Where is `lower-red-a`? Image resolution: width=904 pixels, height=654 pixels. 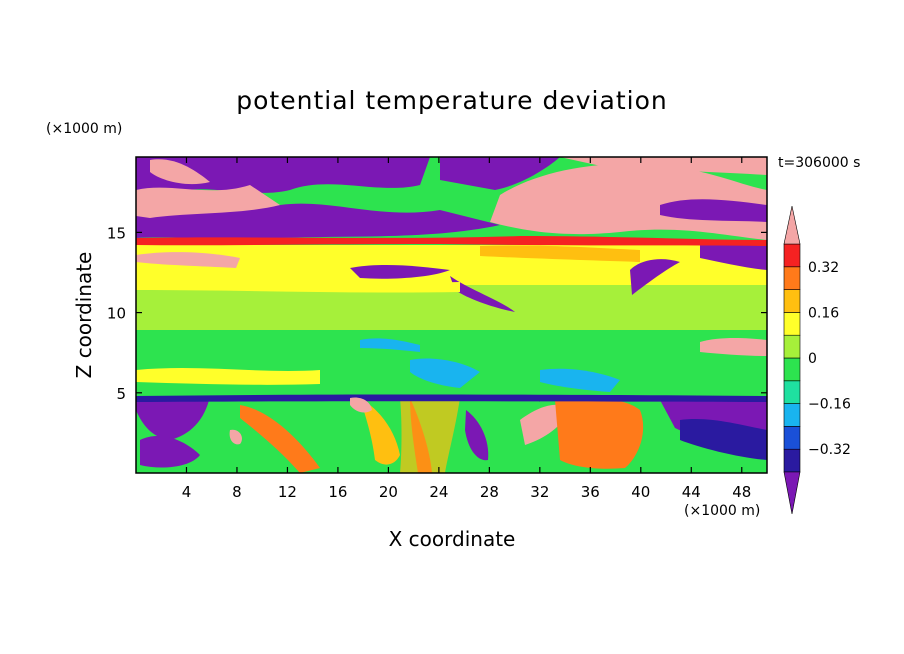
lower-red-a is located at coordinates (280, 439).